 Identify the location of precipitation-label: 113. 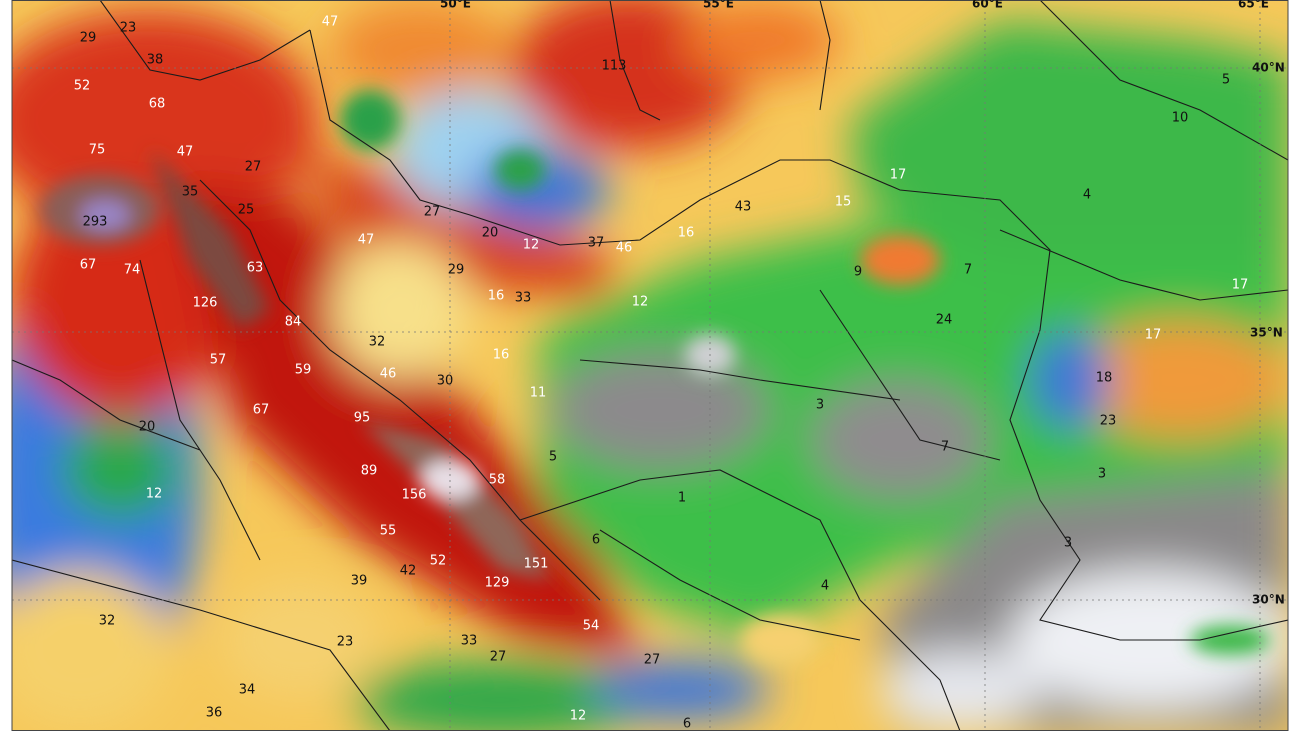
(614, 66).